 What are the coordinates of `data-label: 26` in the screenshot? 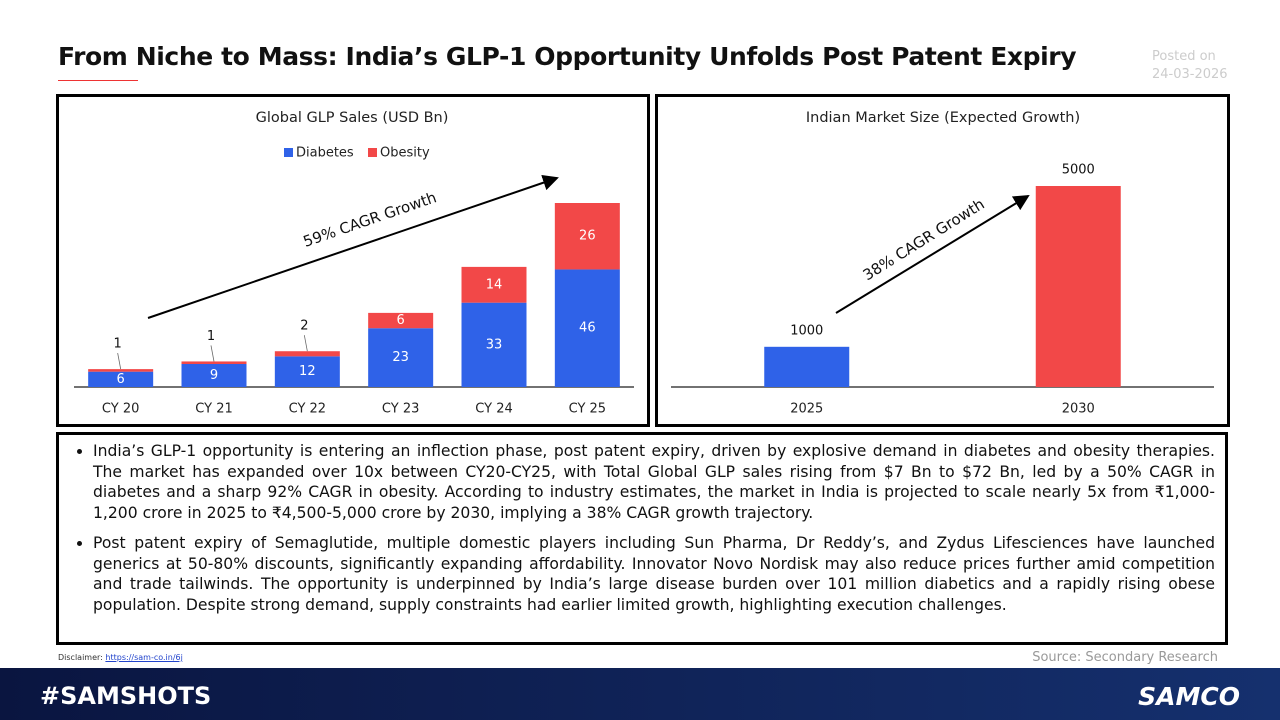 It's located at (587, 236).